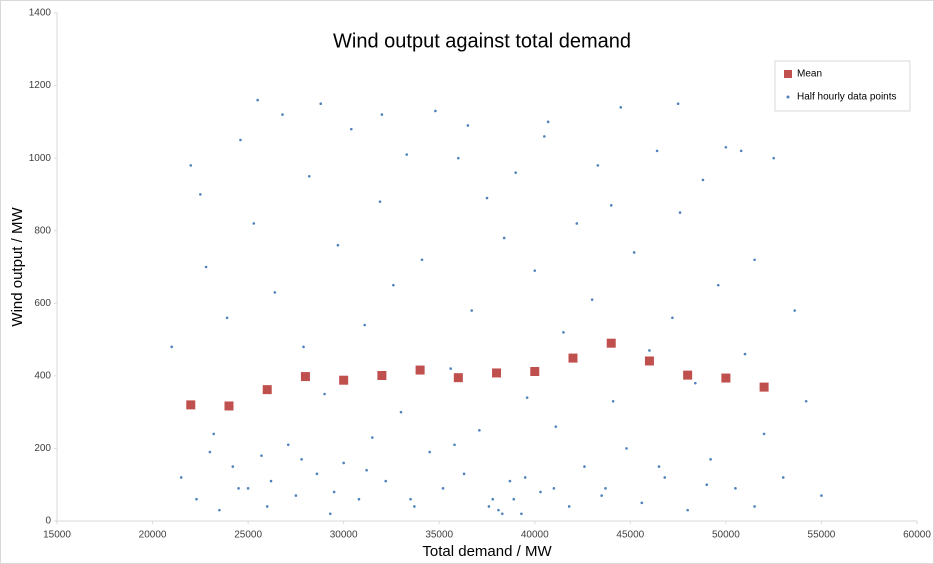 Image resolution: width=934 pixels, height=564 pixels. I want to click on x-tick-label: 55000, so click(822, 535).